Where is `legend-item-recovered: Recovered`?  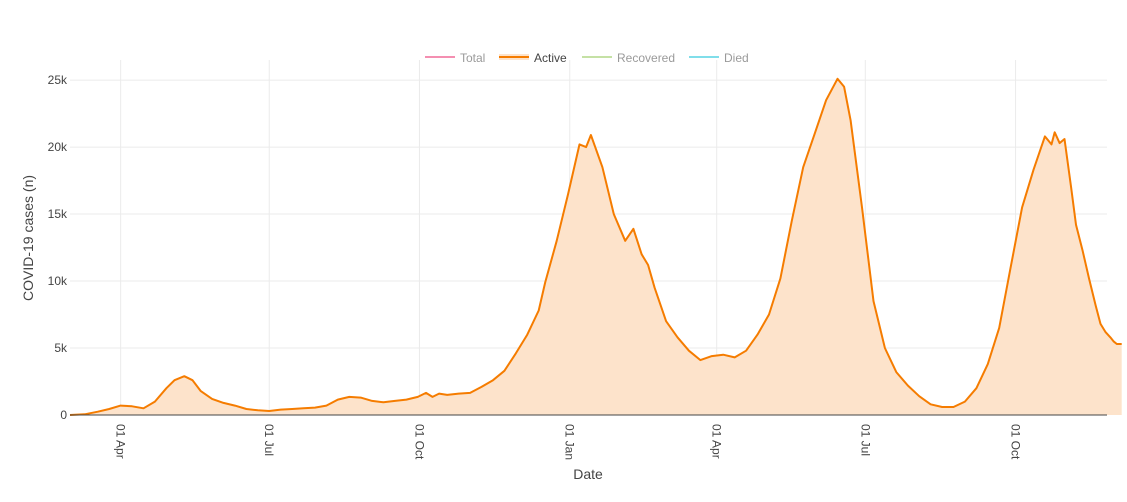 legend-item-recovered: Recovered is located at coordinates (628, 58).